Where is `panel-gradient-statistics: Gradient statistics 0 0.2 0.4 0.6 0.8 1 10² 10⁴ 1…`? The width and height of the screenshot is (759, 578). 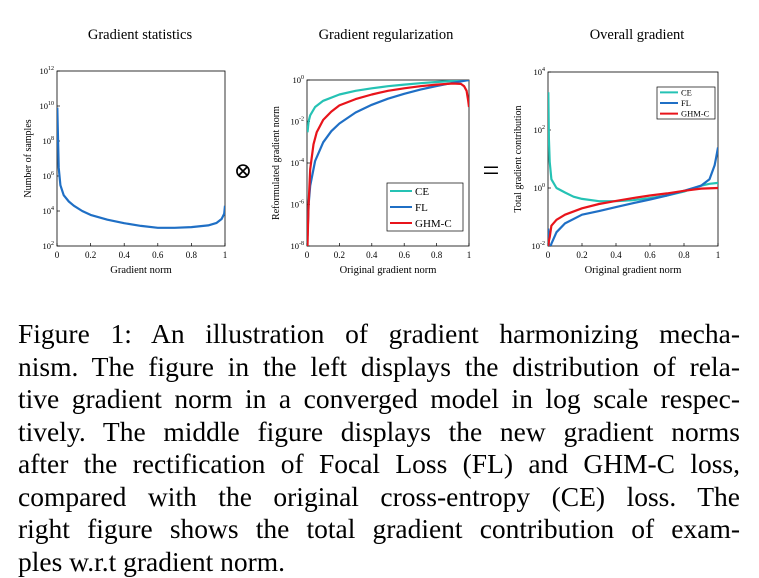 panel-gradient-statistics: Gradient statistics 0 0.2 0.4 0.6 0.8 1 10² 10⁴ 1… is located at coordinates (125, 151).